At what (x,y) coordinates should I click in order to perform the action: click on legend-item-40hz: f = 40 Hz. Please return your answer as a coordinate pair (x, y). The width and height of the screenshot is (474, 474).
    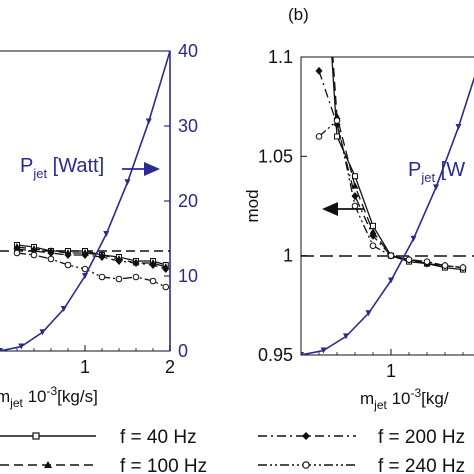
    Looking at the image, I should click on (98, 437).